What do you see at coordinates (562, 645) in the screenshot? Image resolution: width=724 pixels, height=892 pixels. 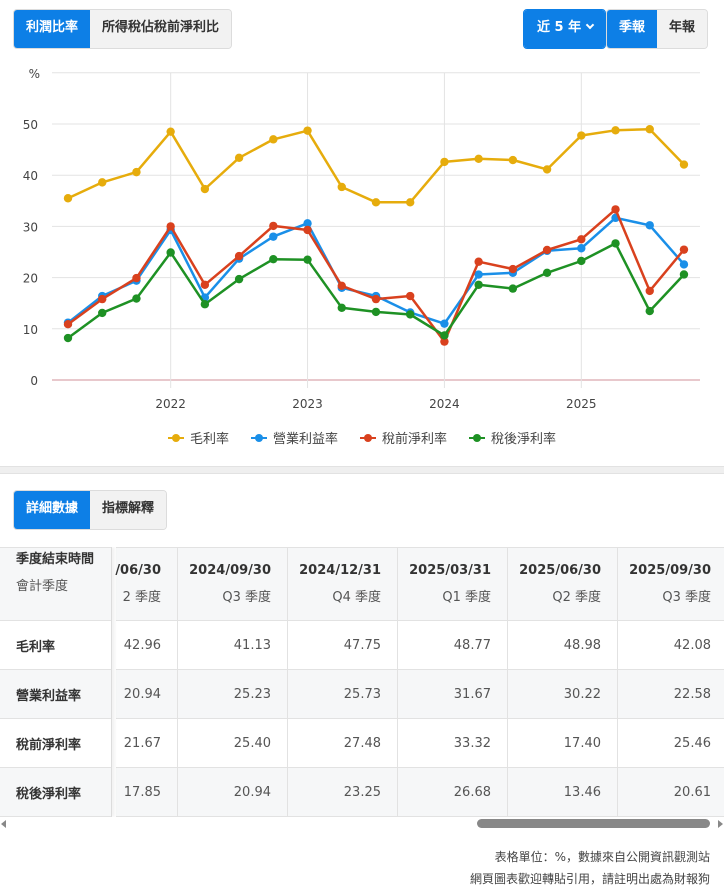 I see `table-cell: 48.98` at bounding box center [562, 645].